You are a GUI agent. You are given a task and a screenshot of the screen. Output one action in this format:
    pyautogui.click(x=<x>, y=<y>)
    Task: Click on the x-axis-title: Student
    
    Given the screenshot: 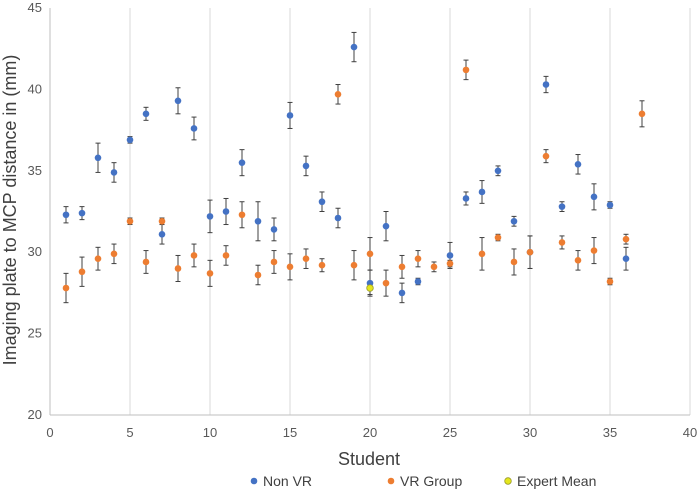 What is the action you would take?
    pyautogui.click(x=369, y=459)
    